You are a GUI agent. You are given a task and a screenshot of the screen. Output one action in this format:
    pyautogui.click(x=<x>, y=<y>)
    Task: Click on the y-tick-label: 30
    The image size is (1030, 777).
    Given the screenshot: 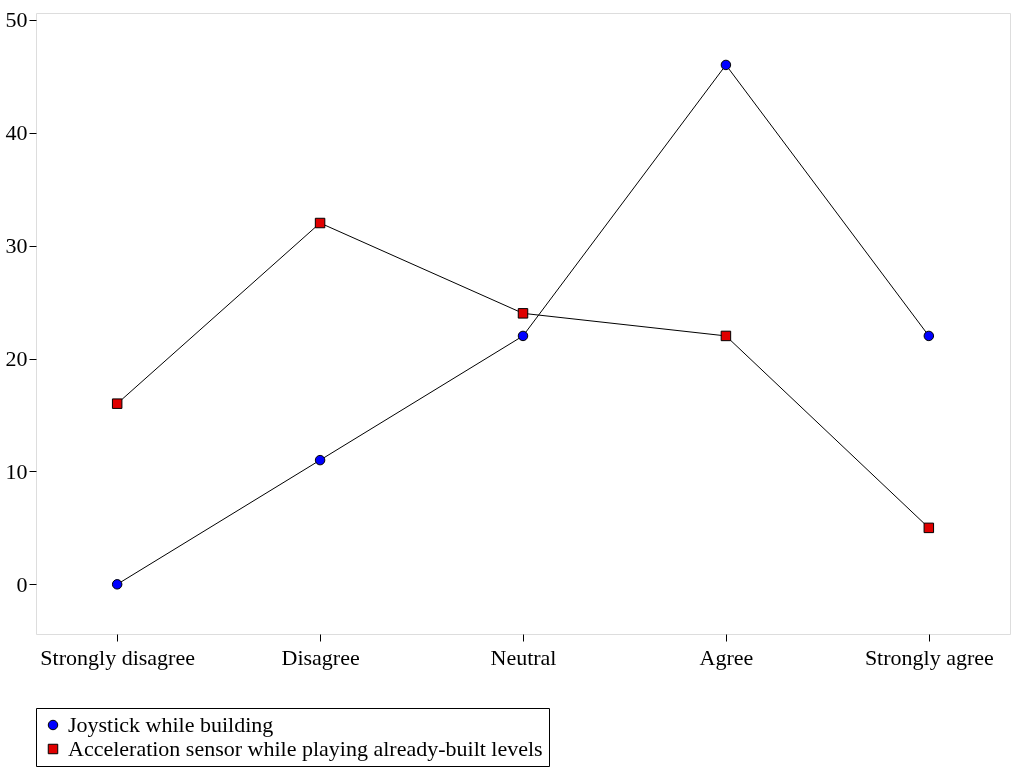 What is the action you would take?
    pyautogui.click(x=16, y=246)
    